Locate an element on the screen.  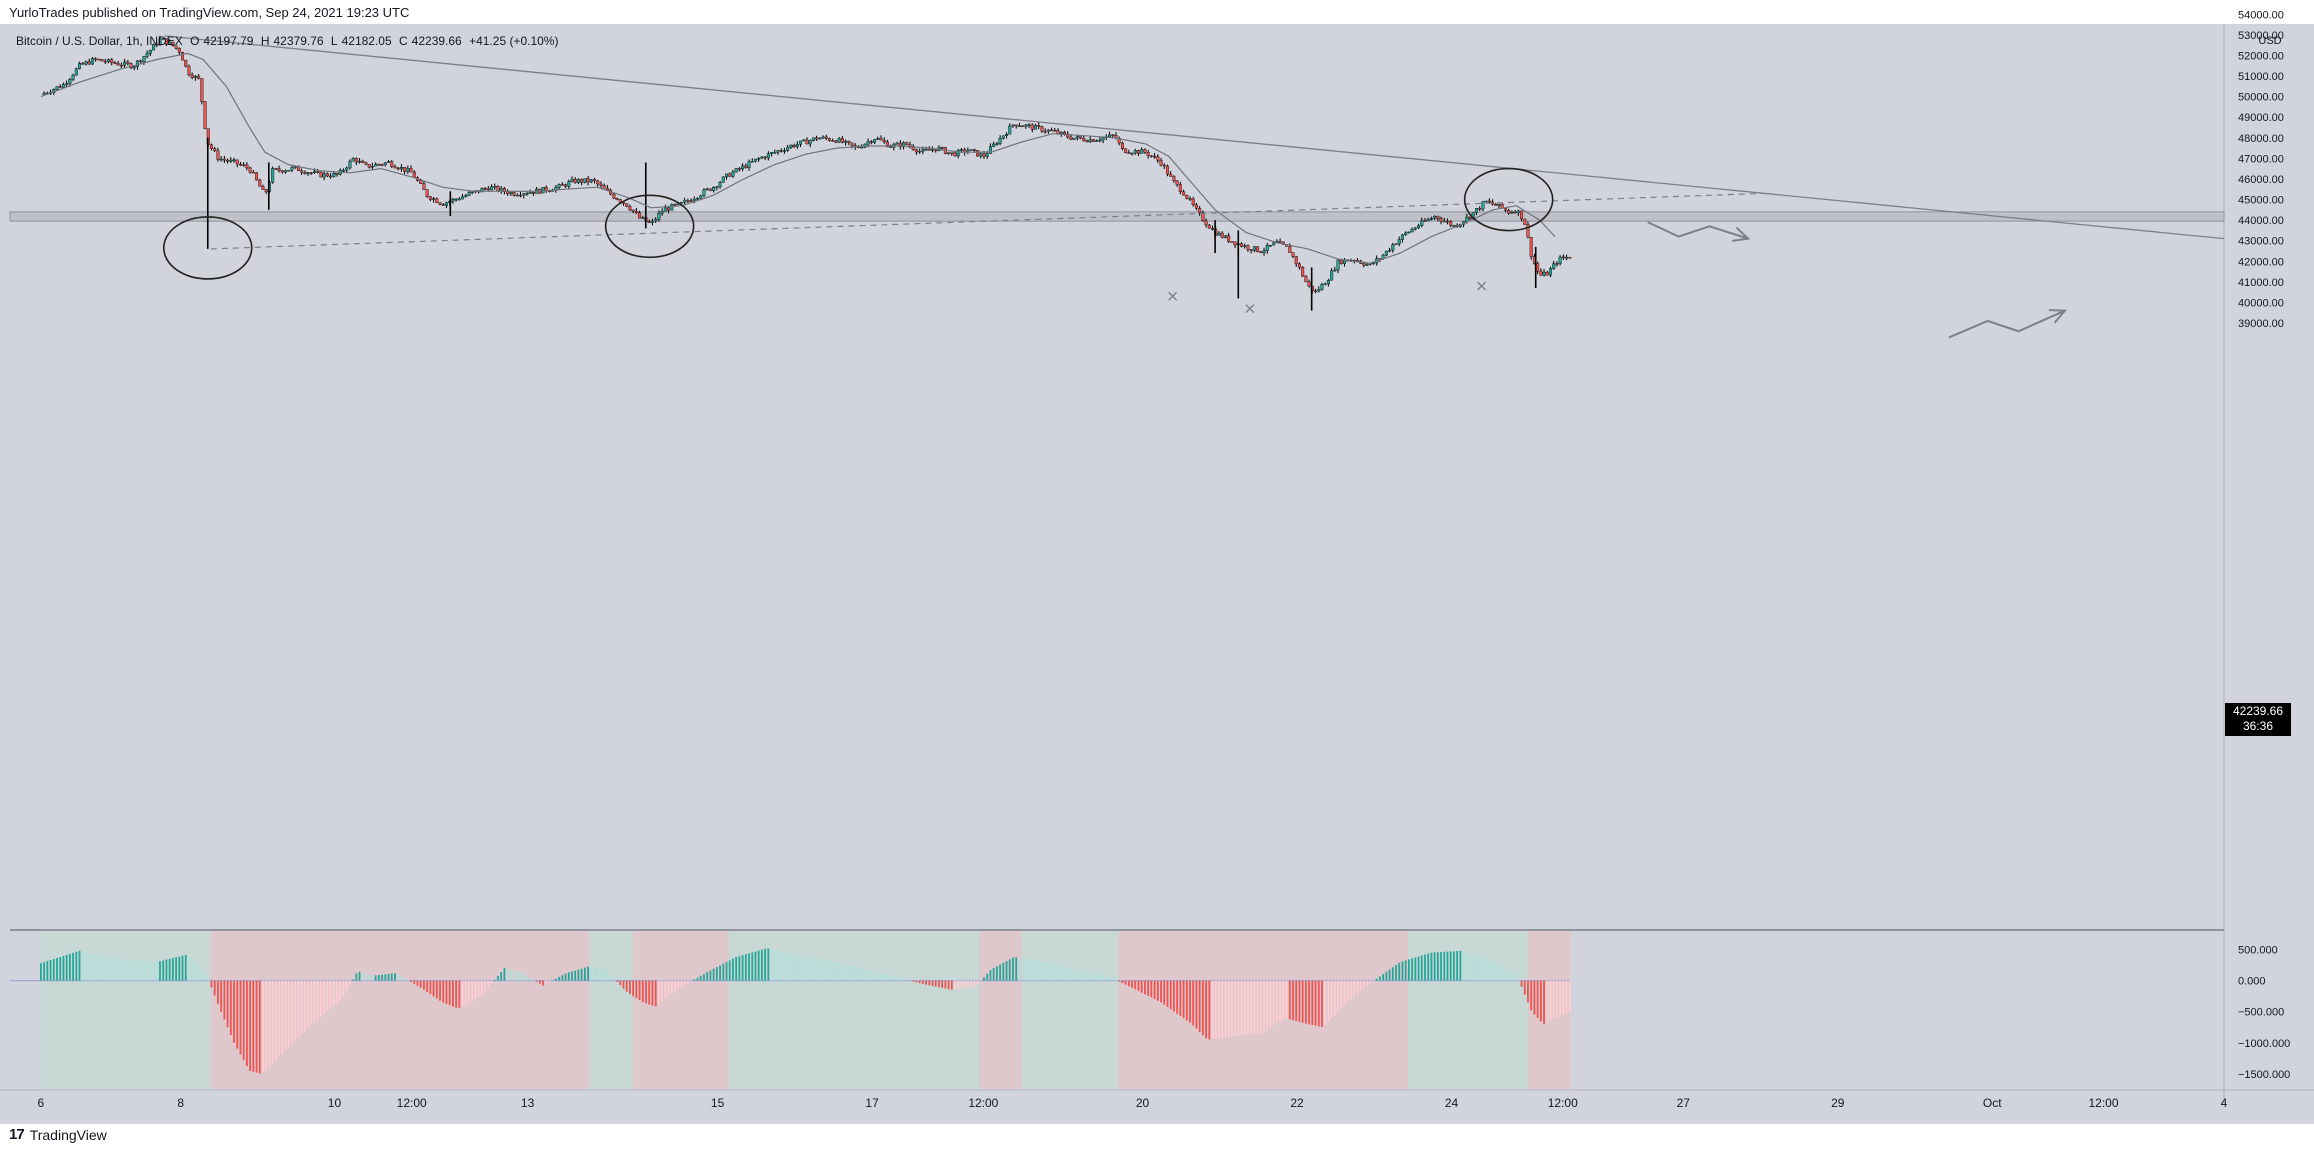
bearish-arrow is located at coordinates (1698, 230).